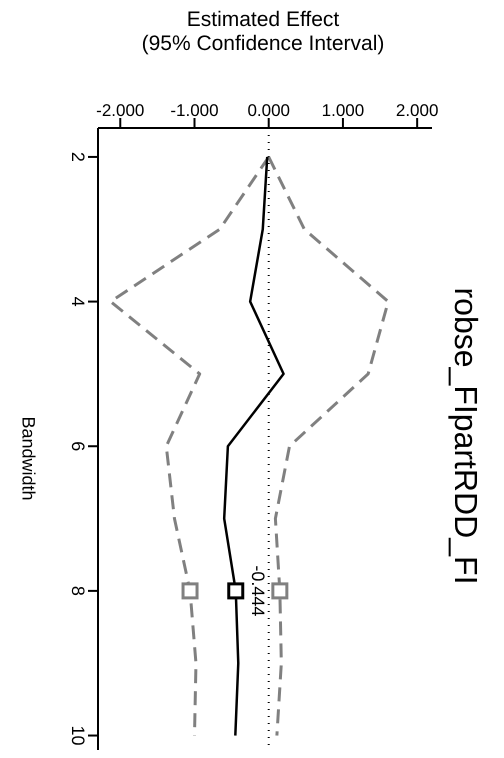  I want to click on x-tick-label: 1.000, so click(343, 110).